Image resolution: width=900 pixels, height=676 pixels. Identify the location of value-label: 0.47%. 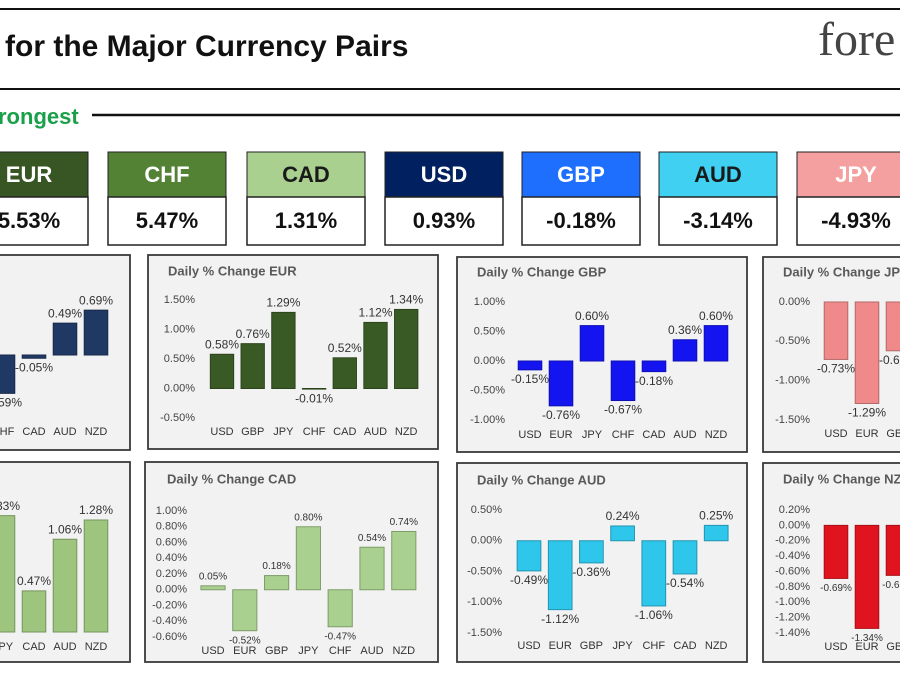
(34, 581).